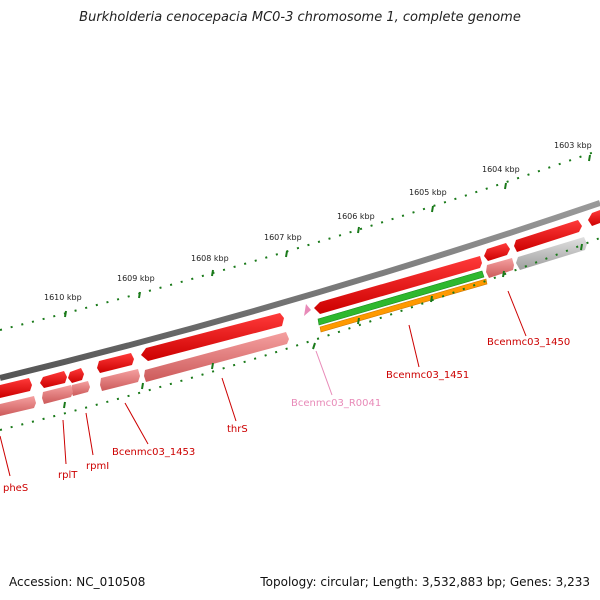 The image size is (600, 600). I want to click on gene-label-bcenmc03-r0041: Bcenmc03_R0041, so click(336, 403).